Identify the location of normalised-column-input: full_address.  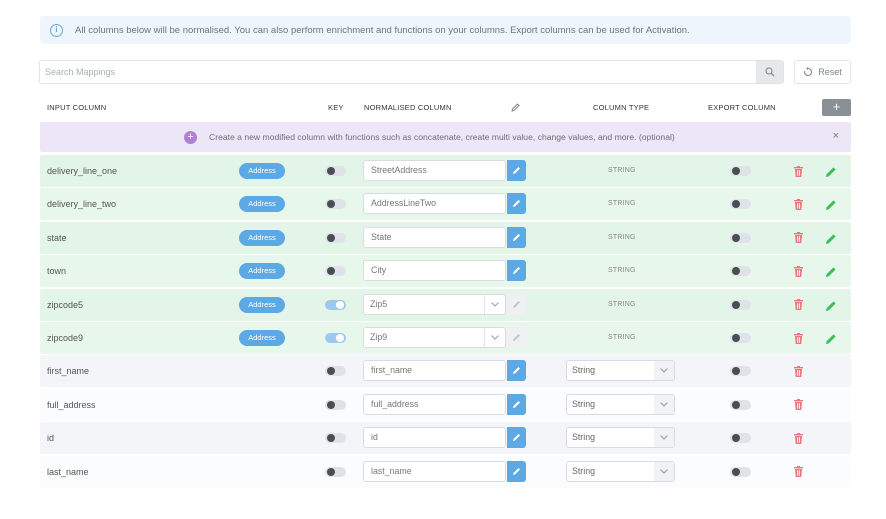
(434, 404).